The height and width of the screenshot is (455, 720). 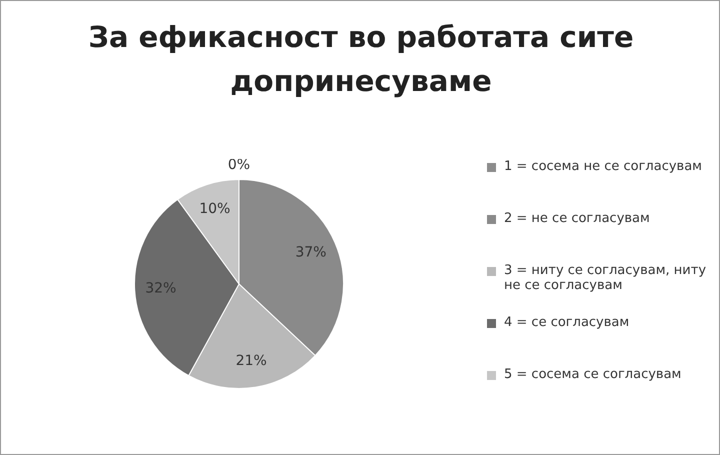 What do you see at coordinates (251, 361) in the screenshot?
I see `data-label: 21%` at bounding box center [251, 361].